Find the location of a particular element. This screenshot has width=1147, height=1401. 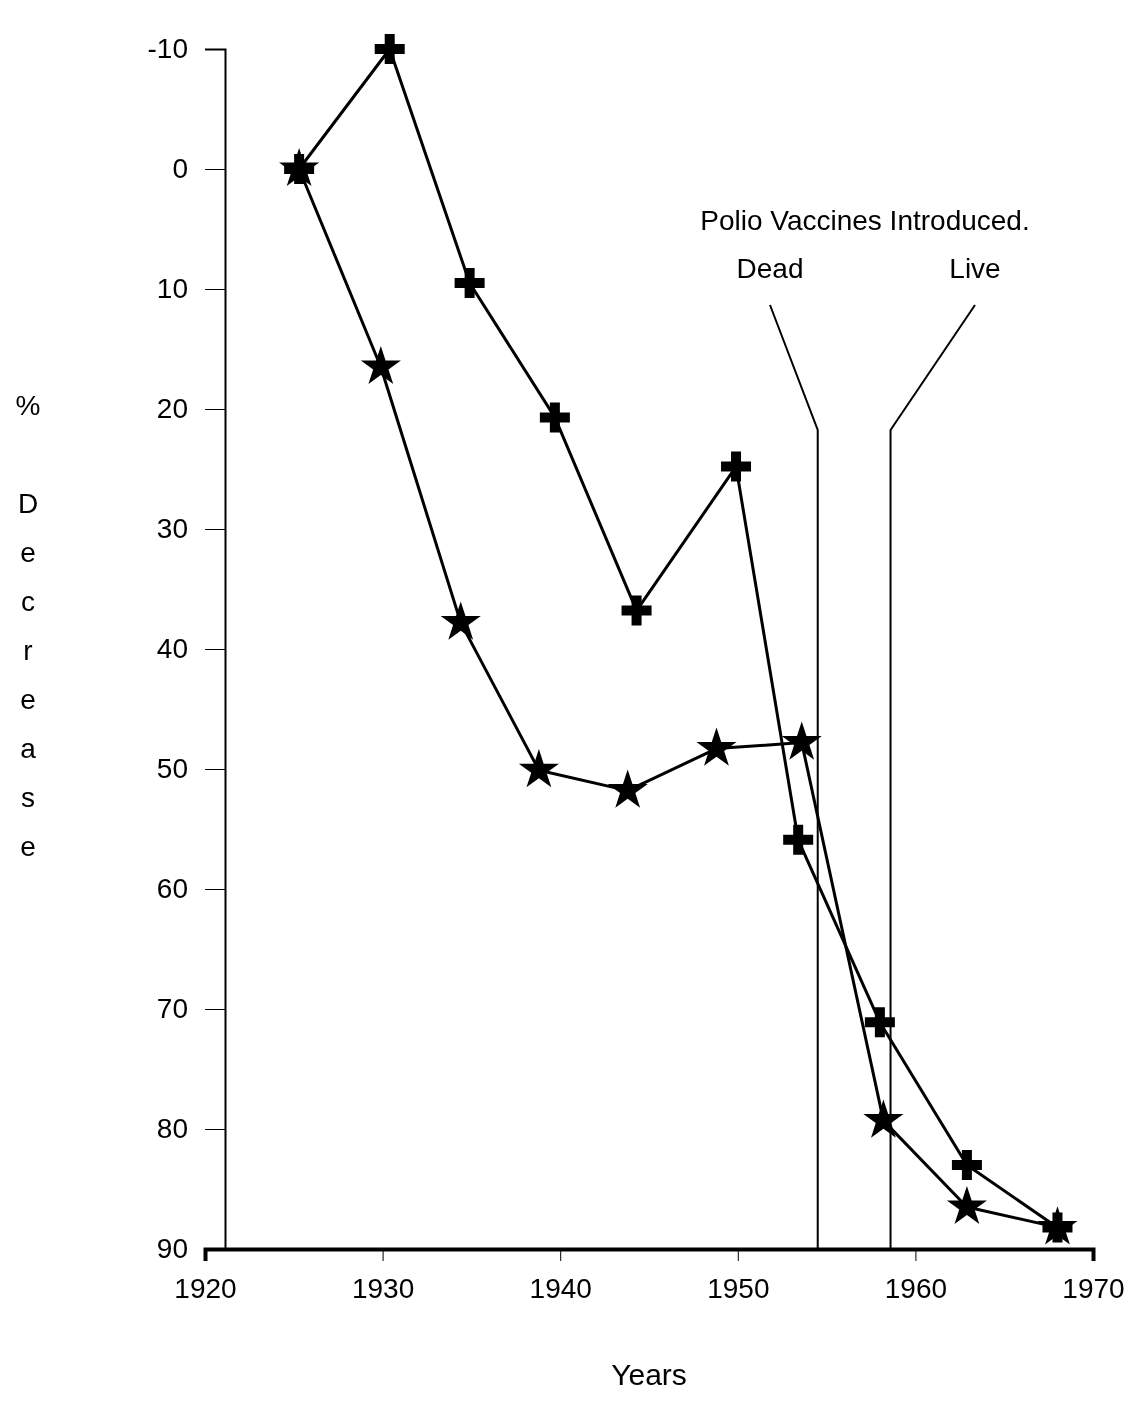

y-tick-label: 80 is located at coordinates (172, 1129).